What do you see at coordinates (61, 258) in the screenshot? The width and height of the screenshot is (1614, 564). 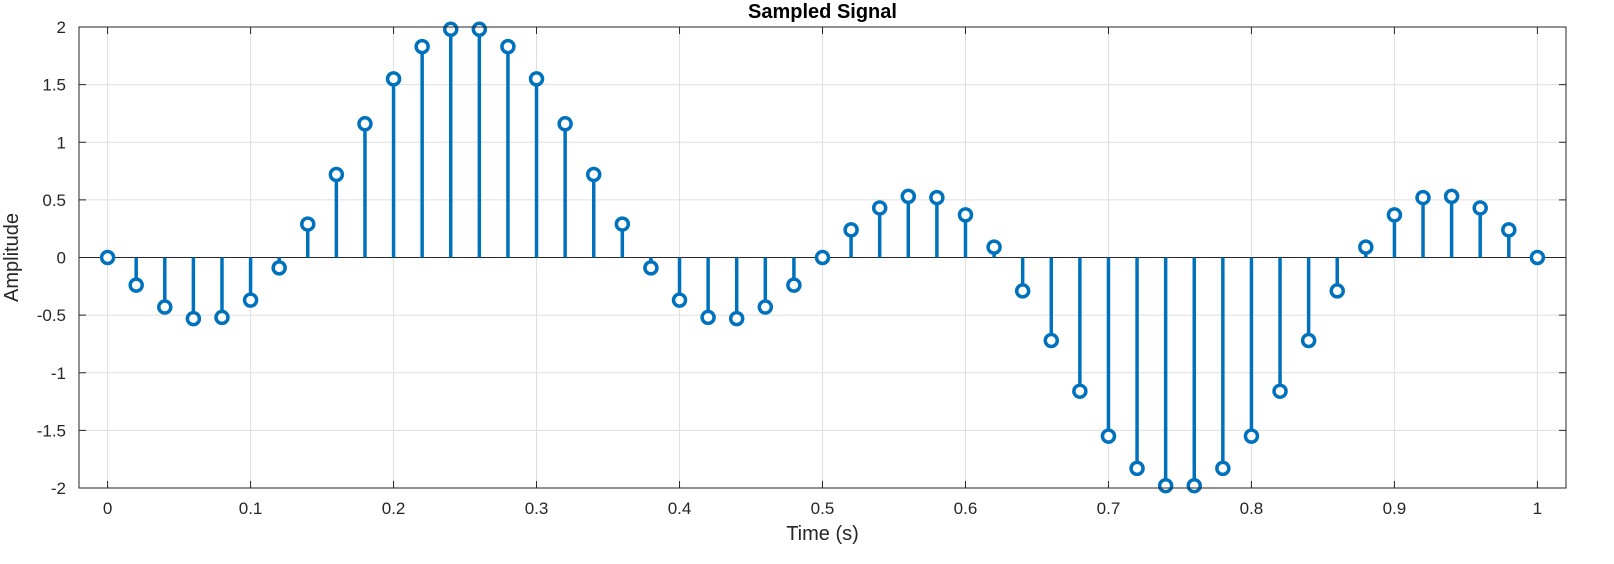 I see `y-tick-label: 0` at bounding box center [61, 258].